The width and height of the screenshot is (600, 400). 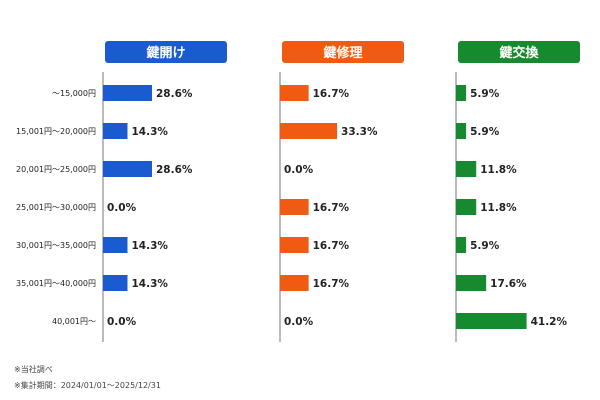 I want to click on category-label: 35,001円～40,000円, so click(x=56, y=283).